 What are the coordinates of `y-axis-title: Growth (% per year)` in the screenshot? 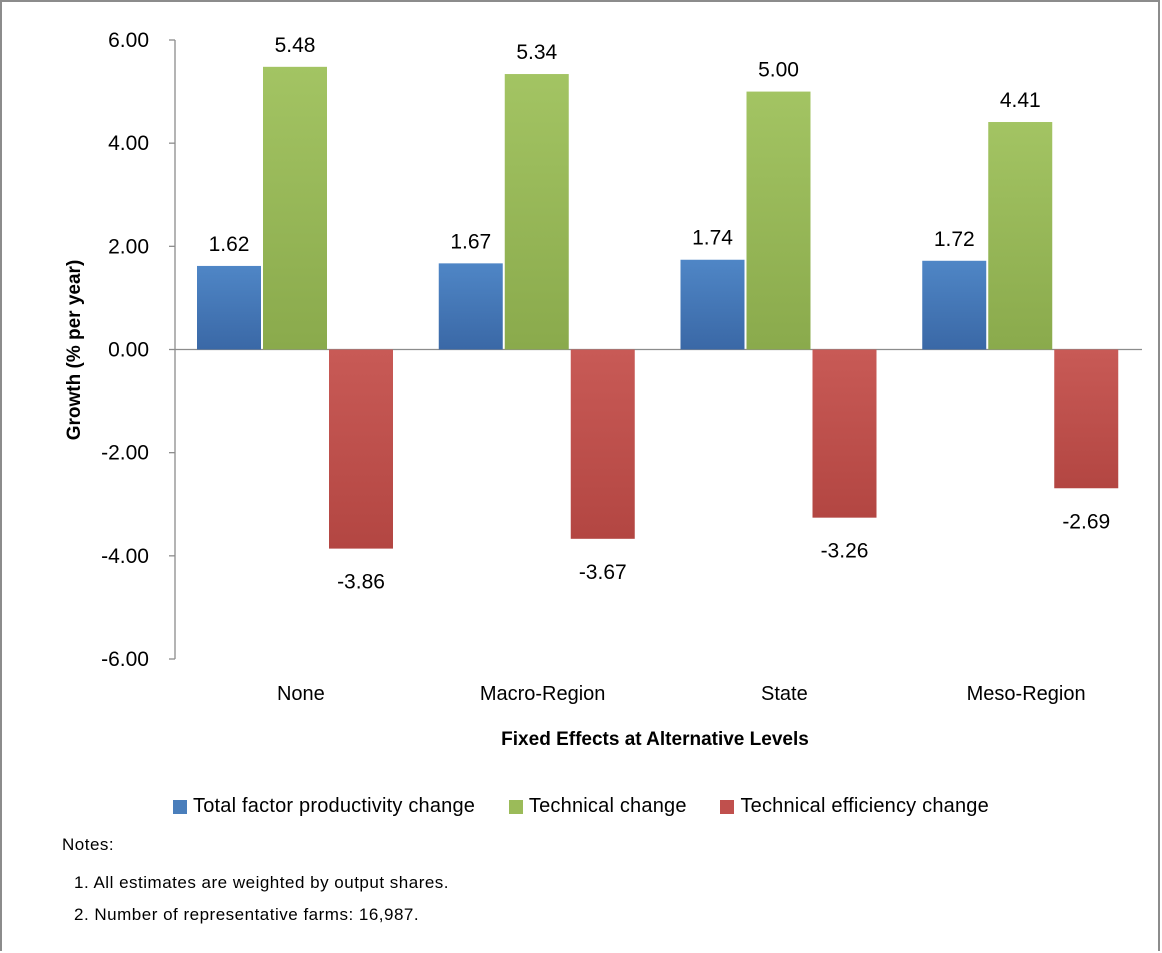 It's located at (74, 350).